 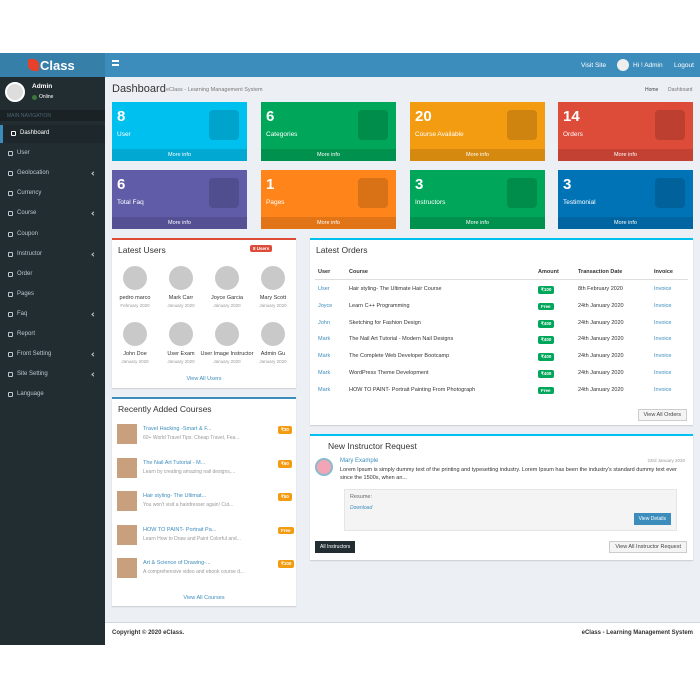 I want to click on menu-label: Instructor, so click(x=30, y=253).